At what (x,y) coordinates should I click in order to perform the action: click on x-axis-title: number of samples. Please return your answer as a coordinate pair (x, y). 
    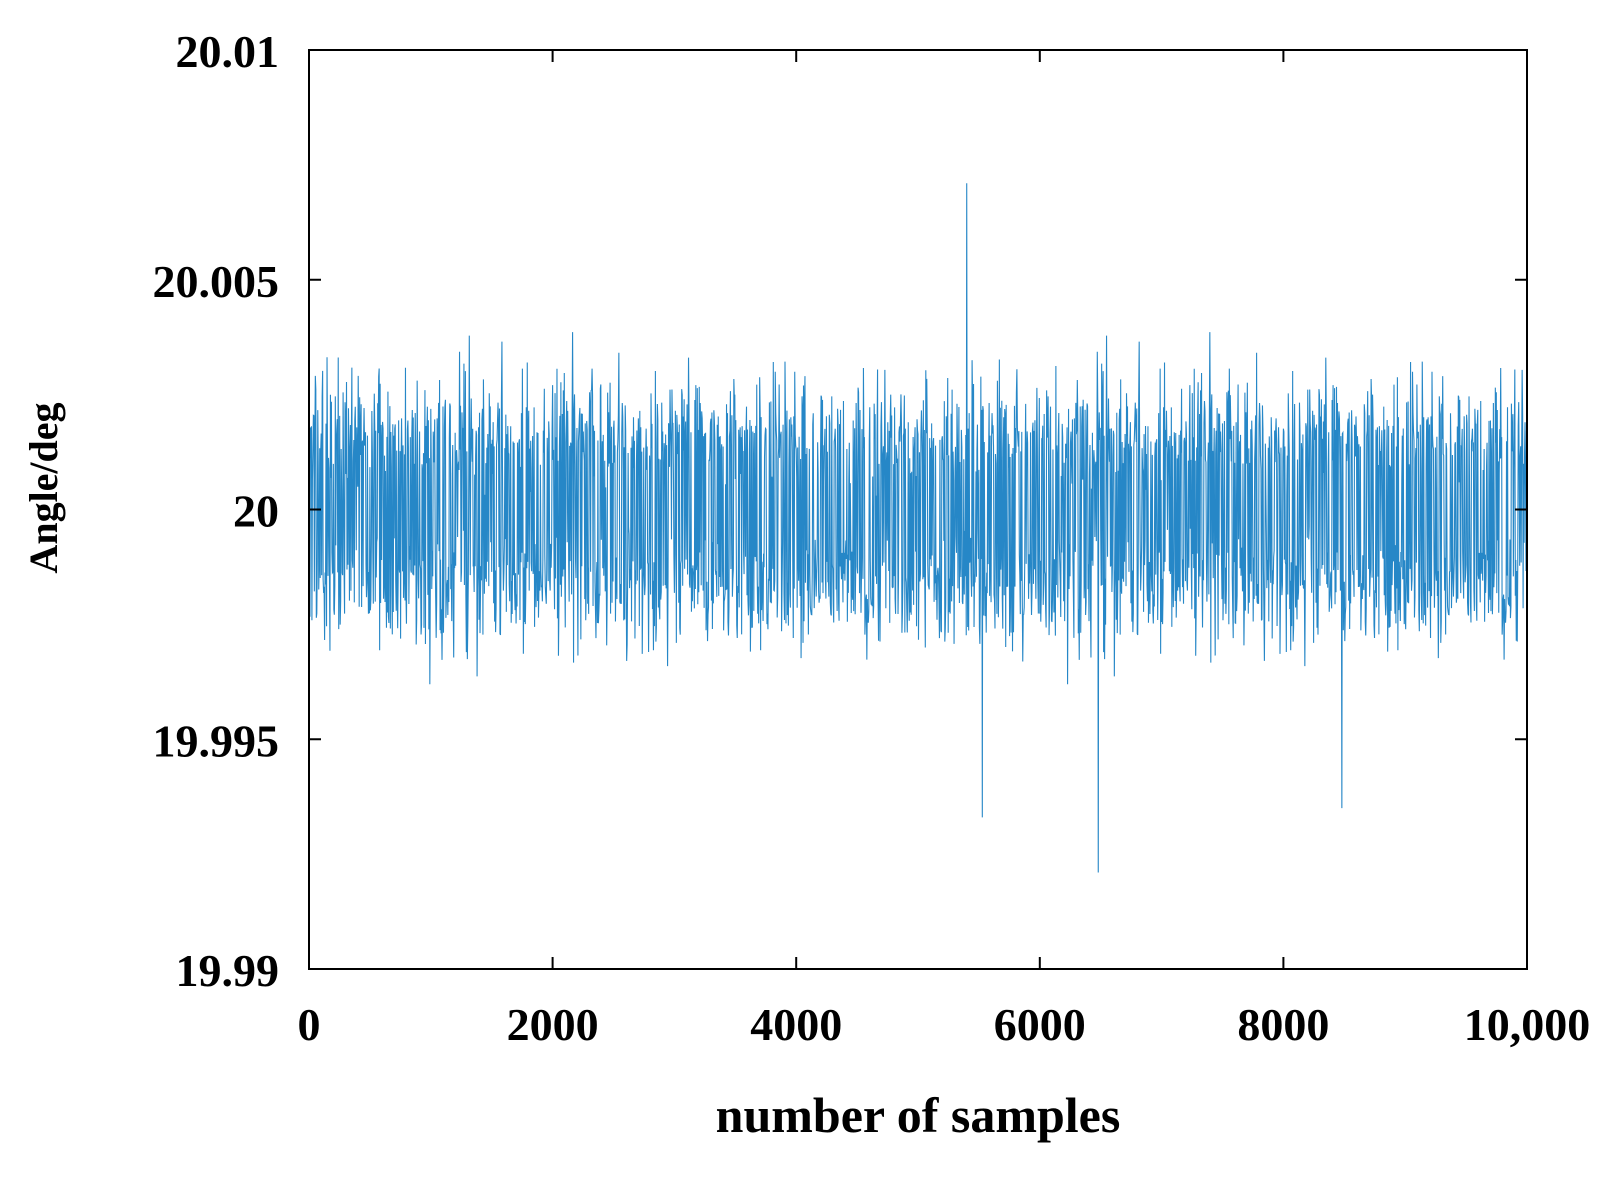
    Looking at the image, I should click on (918, 1115).